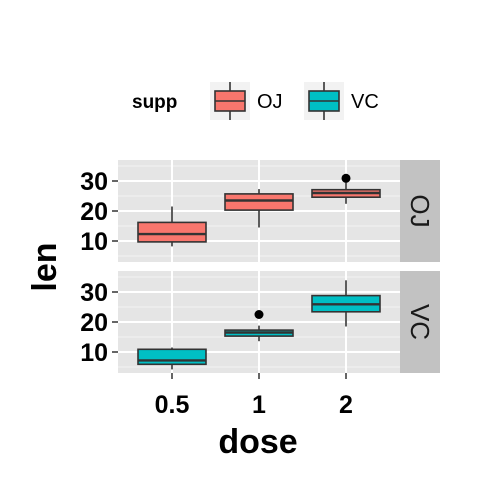 The width and height of the screenshot is (480, 480). I want to click on box-oj-0.5, so click(172, 226).